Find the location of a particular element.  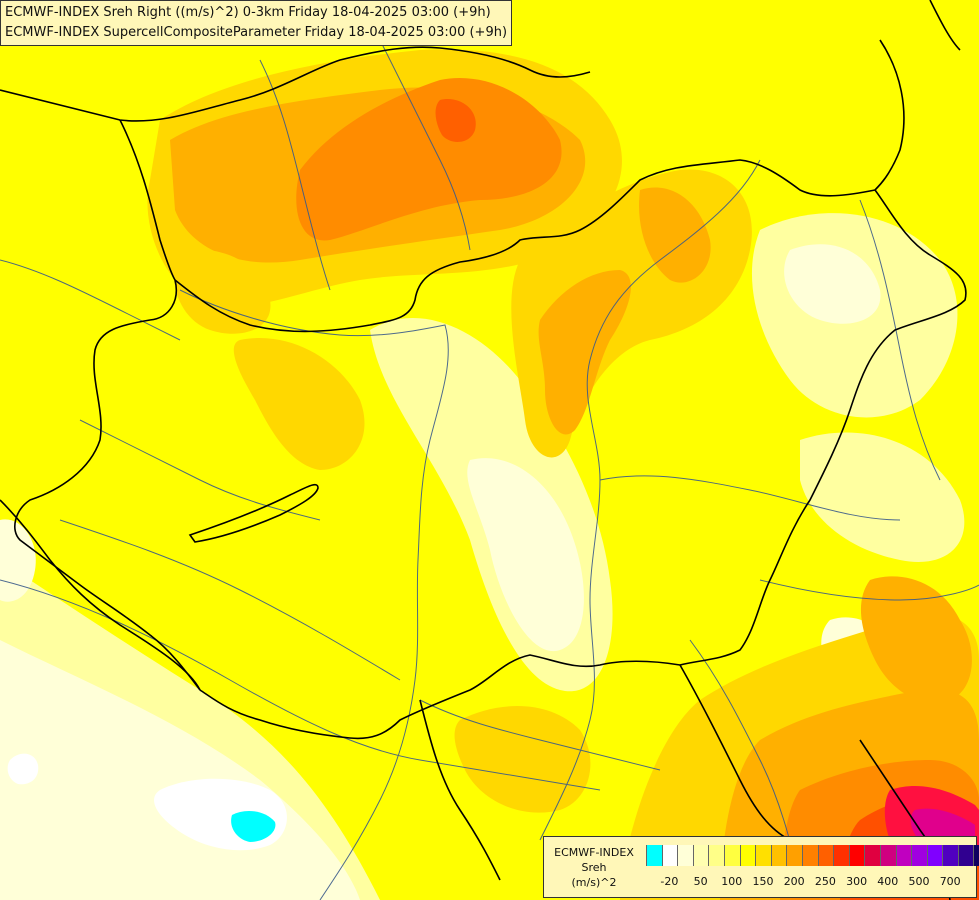

legend-tick-labels: -20 50 100 150 200 250 300 400 500 700 is located at coordinates (811, 883).